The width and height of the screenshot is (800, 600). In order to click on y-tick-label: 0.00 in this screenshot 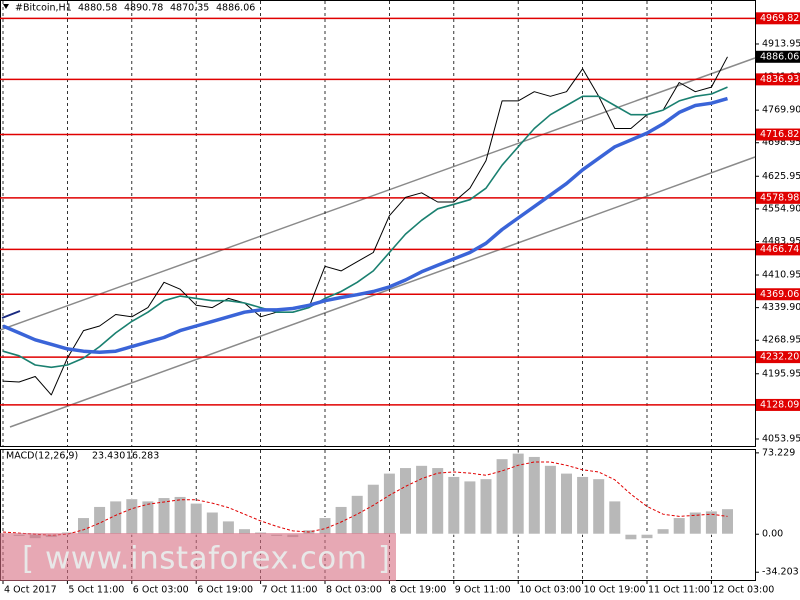, I will do `click(772, 534)`.